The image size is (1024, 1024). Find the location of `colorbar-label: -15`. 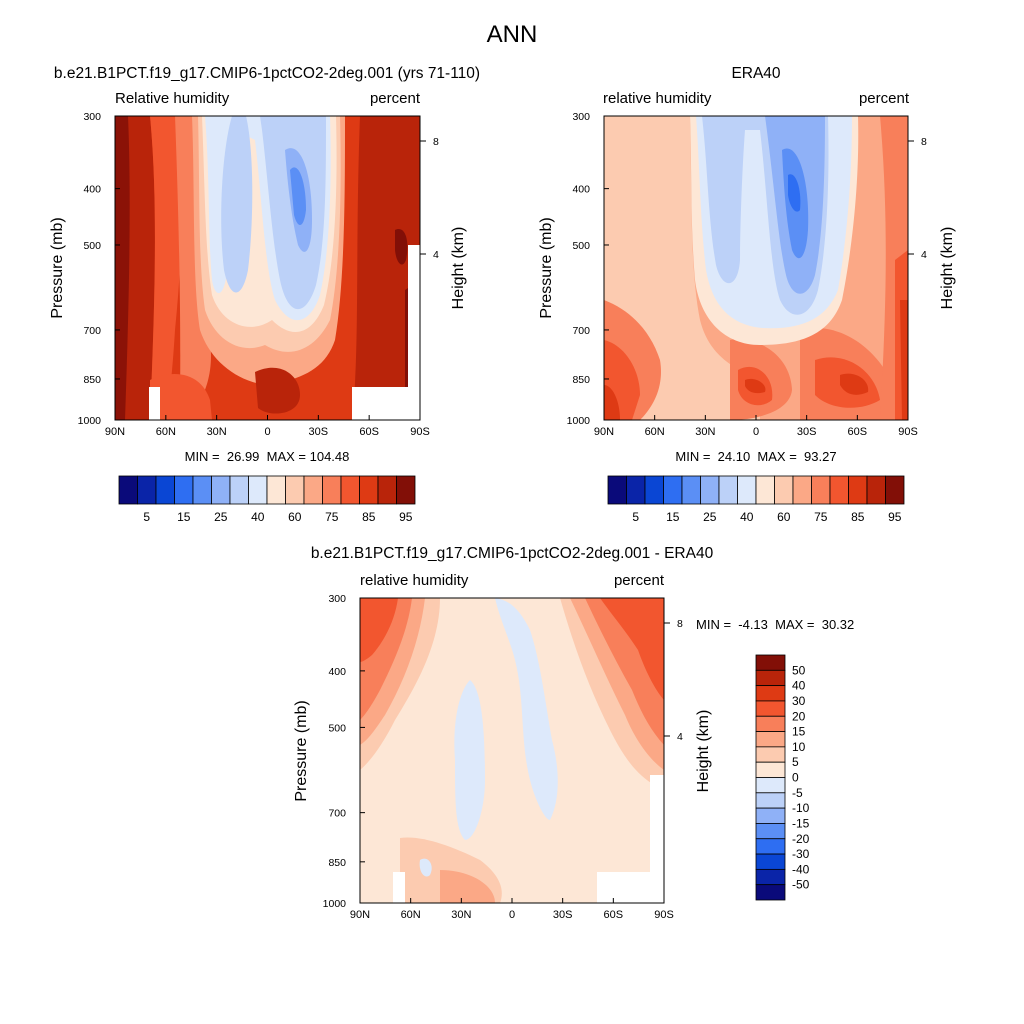

colorbar-label: -15 is located at coordinates (801, 823).